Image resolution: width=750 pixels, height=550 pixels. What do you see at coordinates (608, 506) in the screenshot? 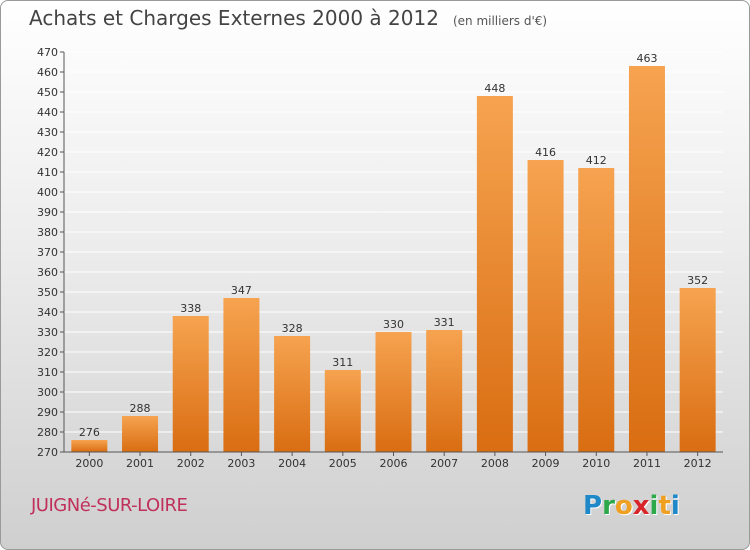
I see `logo-letter: r` at bounding box center [608, 506].